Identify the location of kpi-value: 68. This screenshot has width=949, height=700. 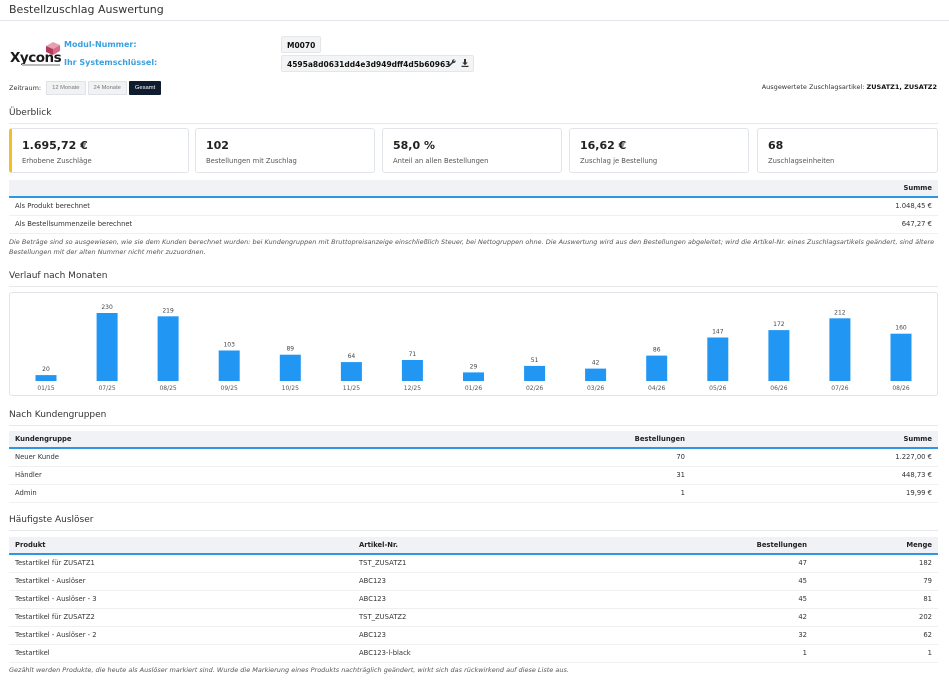
(776, 145).